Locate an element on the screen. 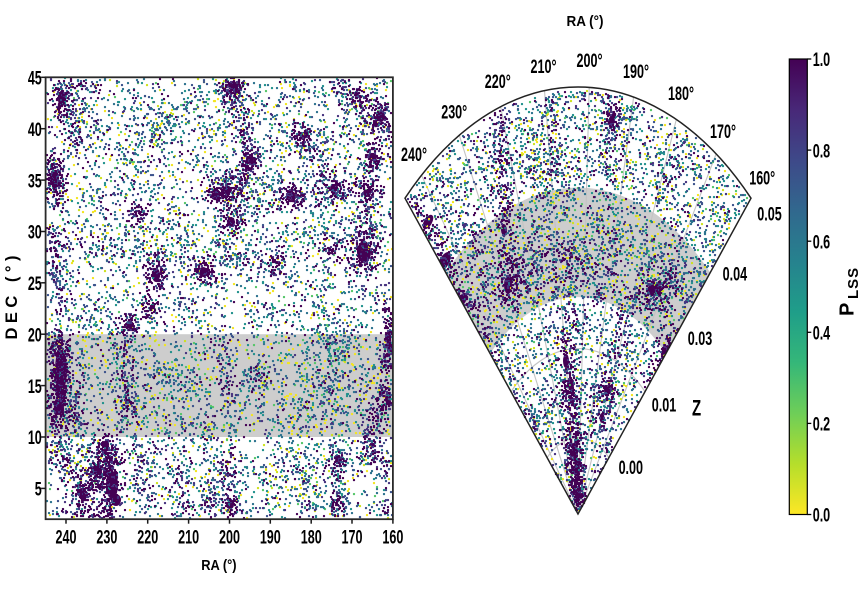  svg-text: 180° is located at coordinates (681, 94).